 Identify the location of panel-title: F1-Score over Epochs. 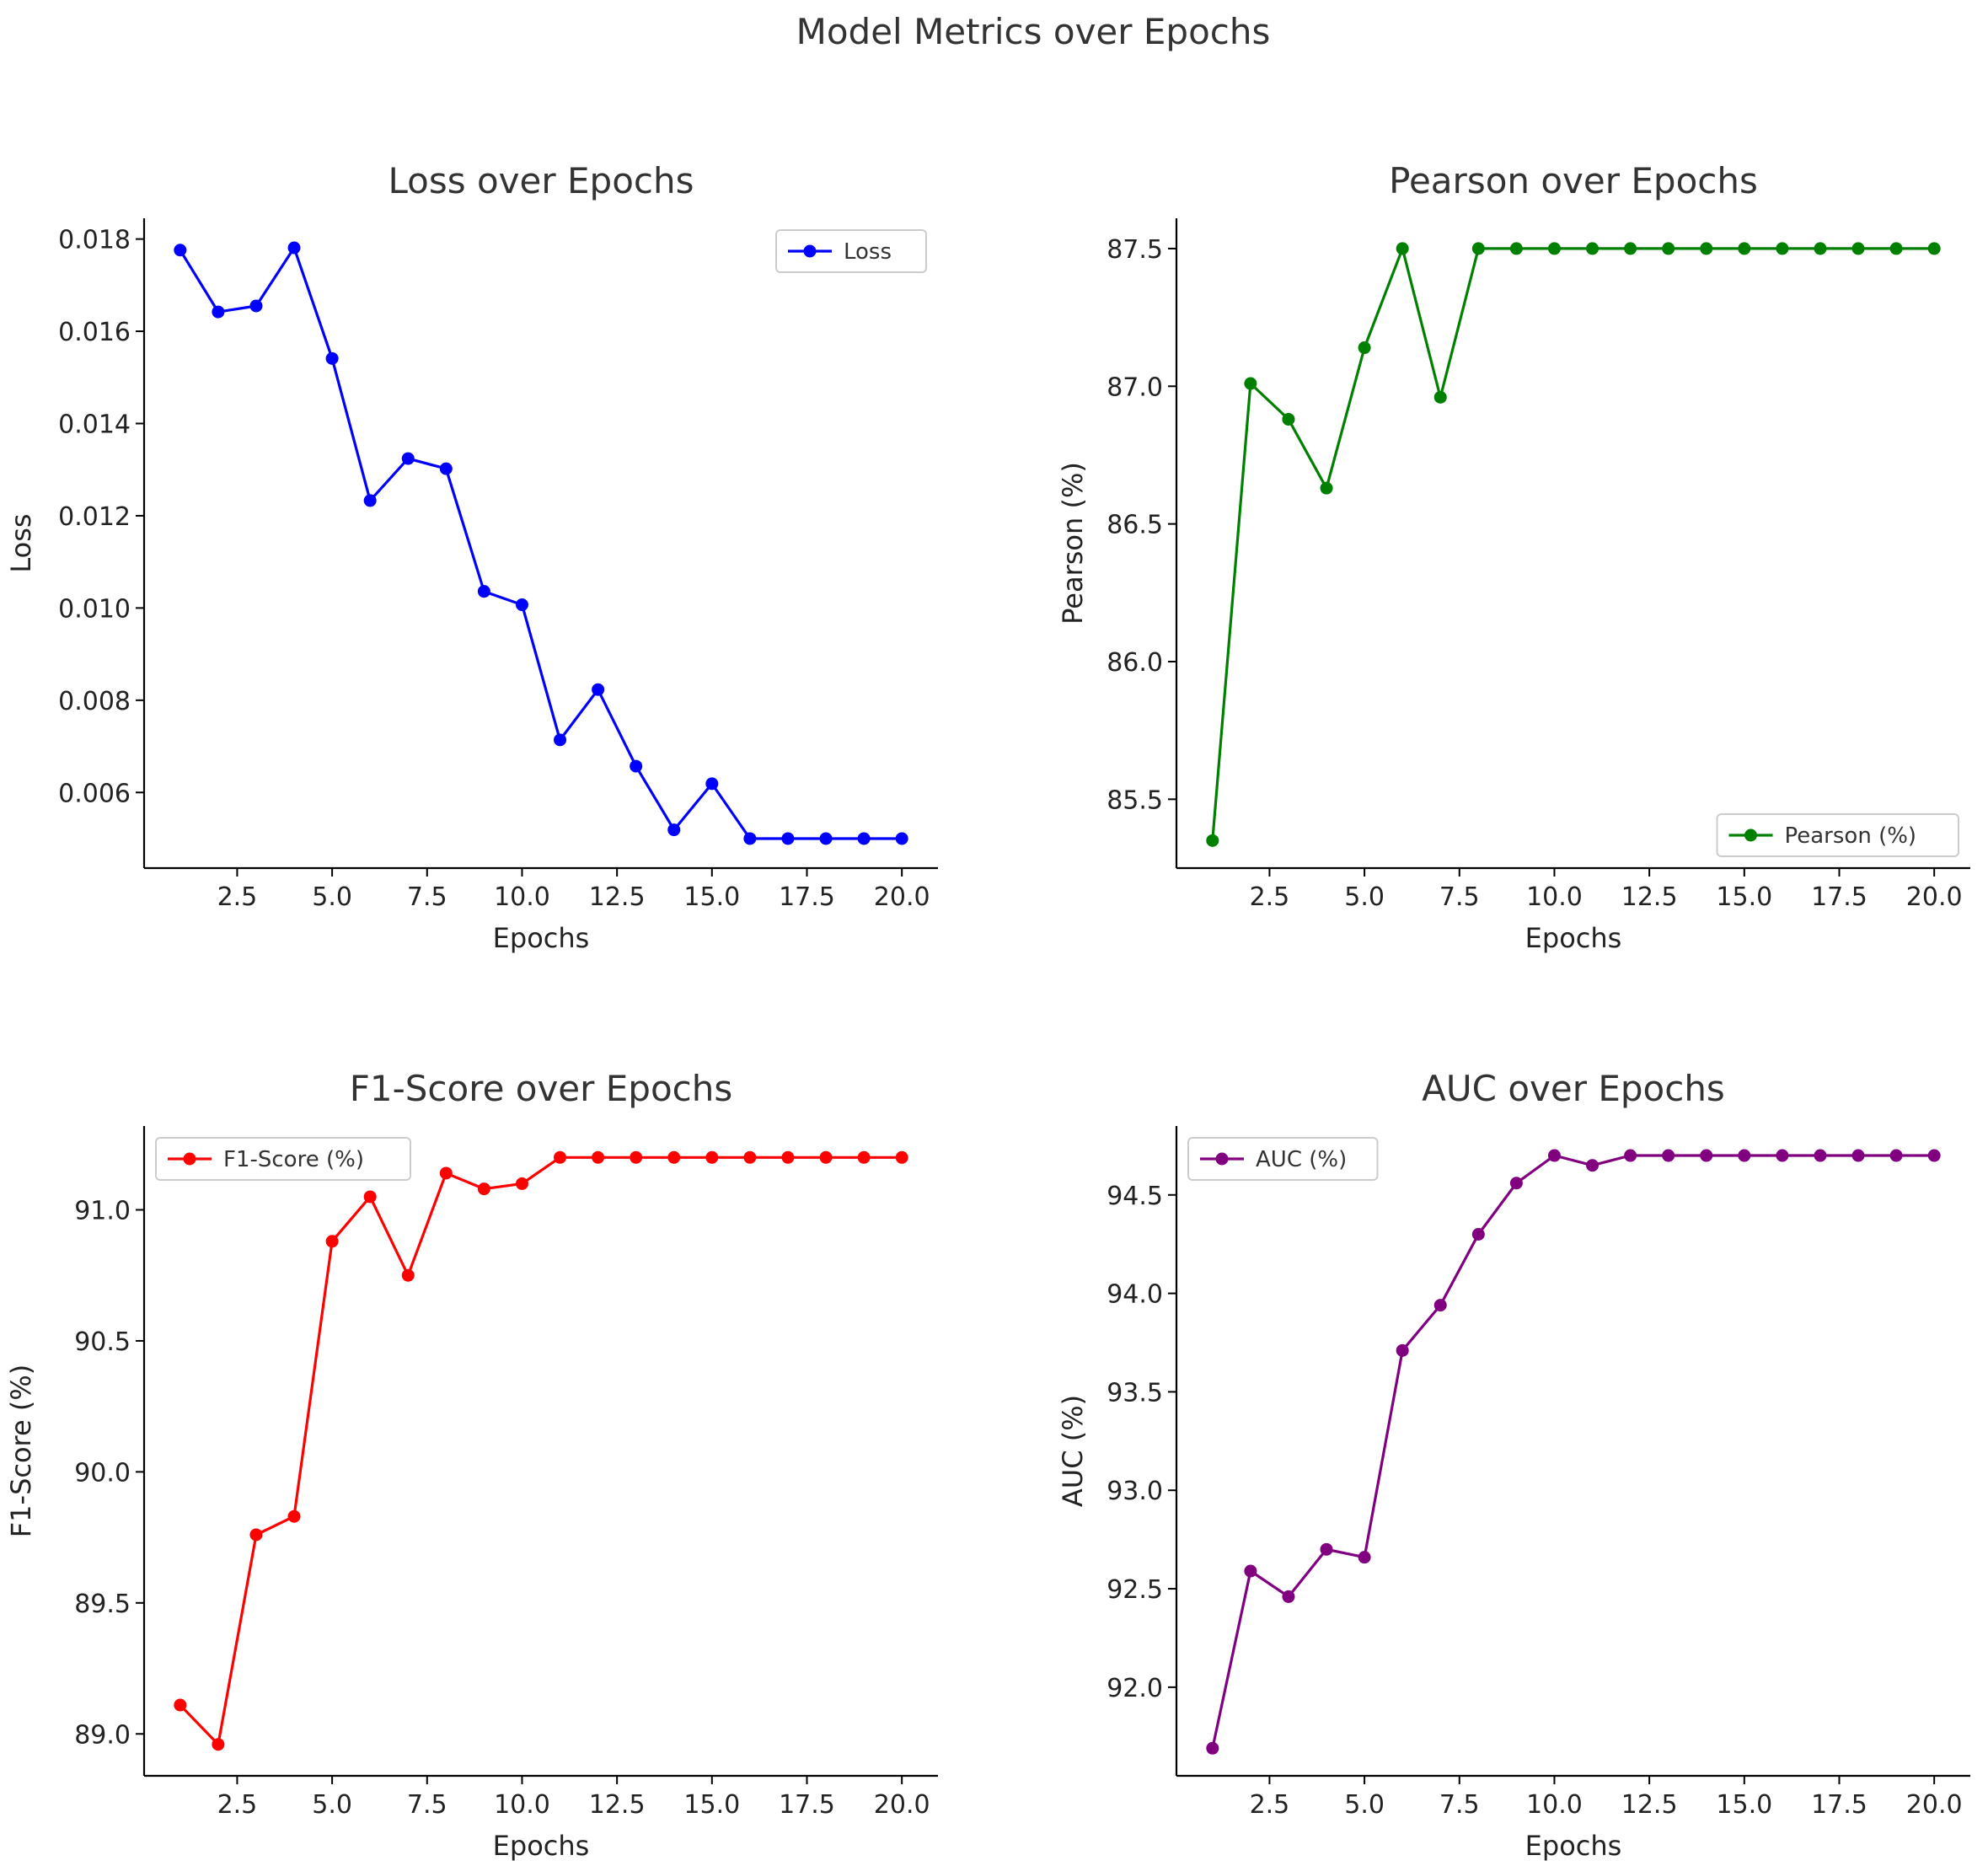
(541, 1088).